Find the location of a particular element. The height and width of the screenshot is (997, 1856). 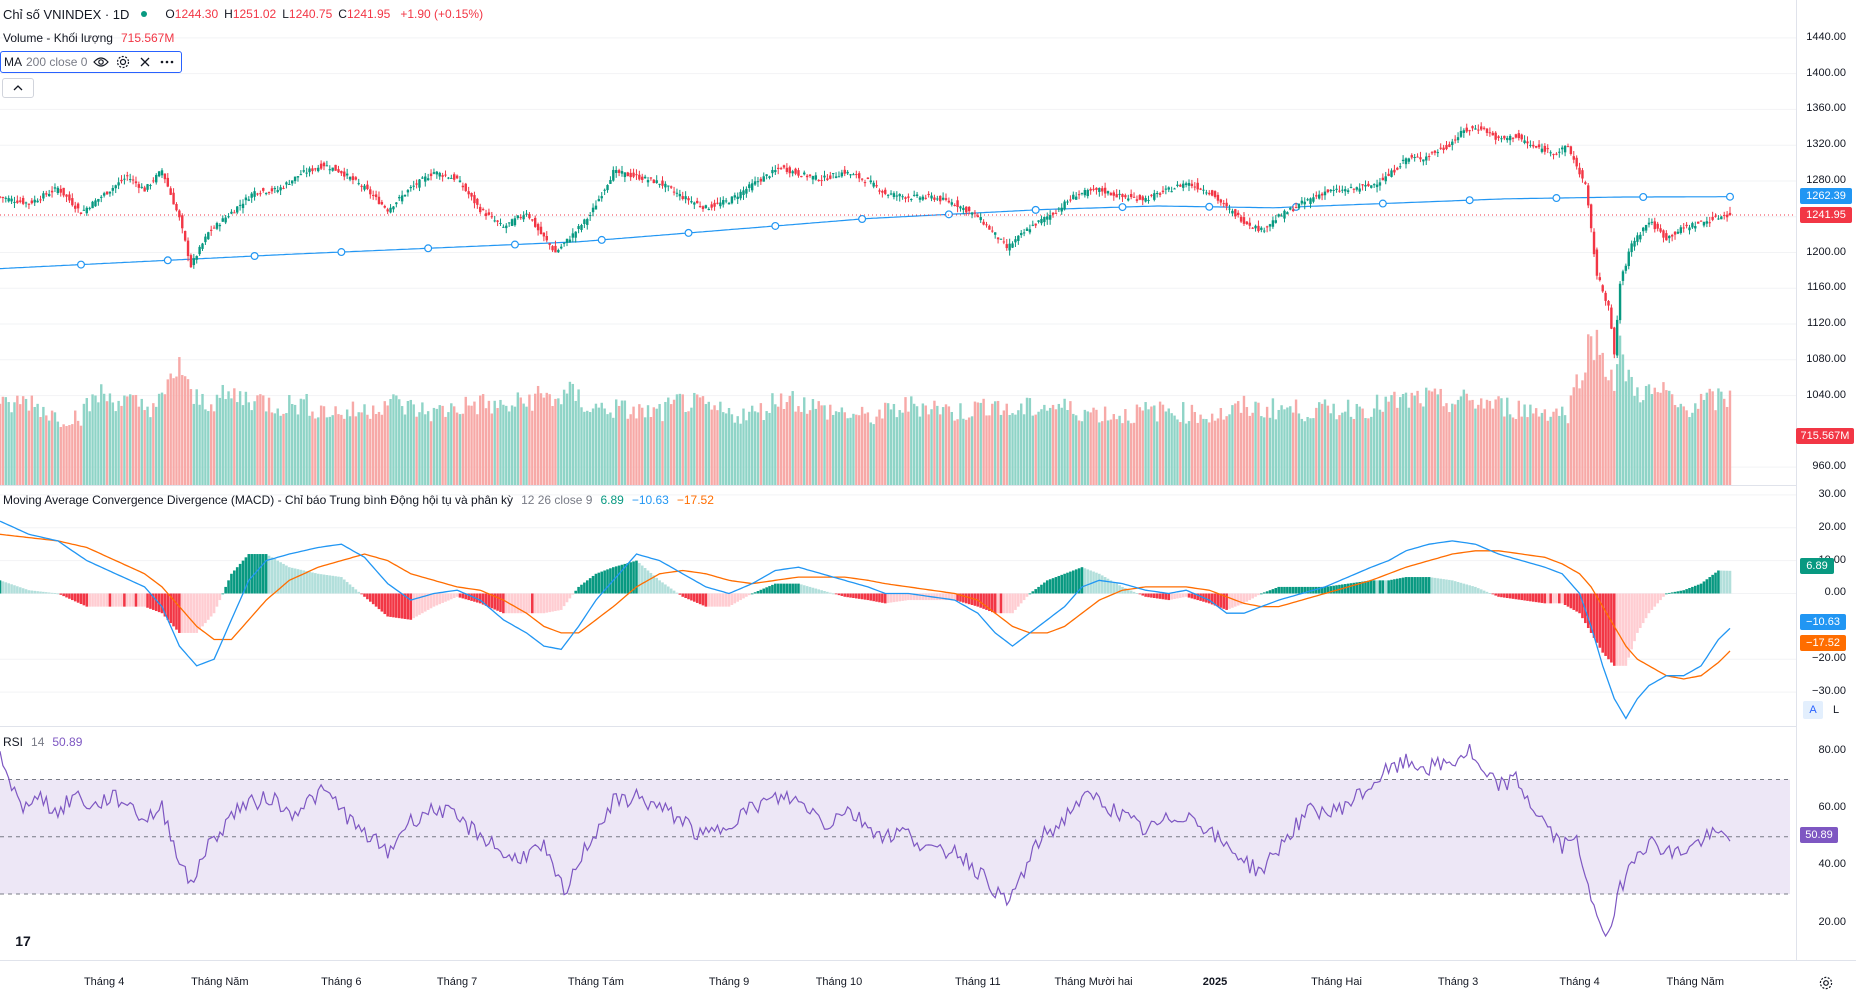

auto-scale-button: A is located at coordinates (1813, 710).